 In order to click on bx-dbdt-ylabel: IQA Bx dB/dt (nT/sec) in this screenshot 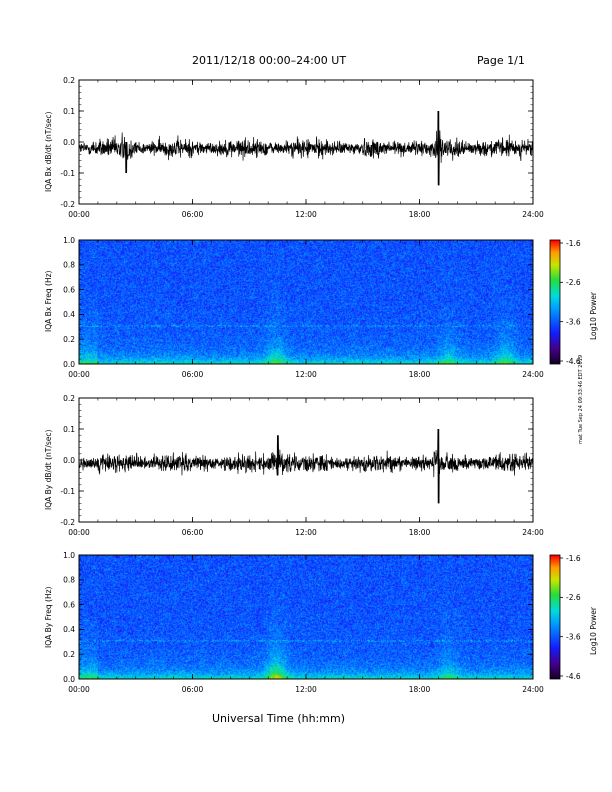, I will do `click(48, 151)`.